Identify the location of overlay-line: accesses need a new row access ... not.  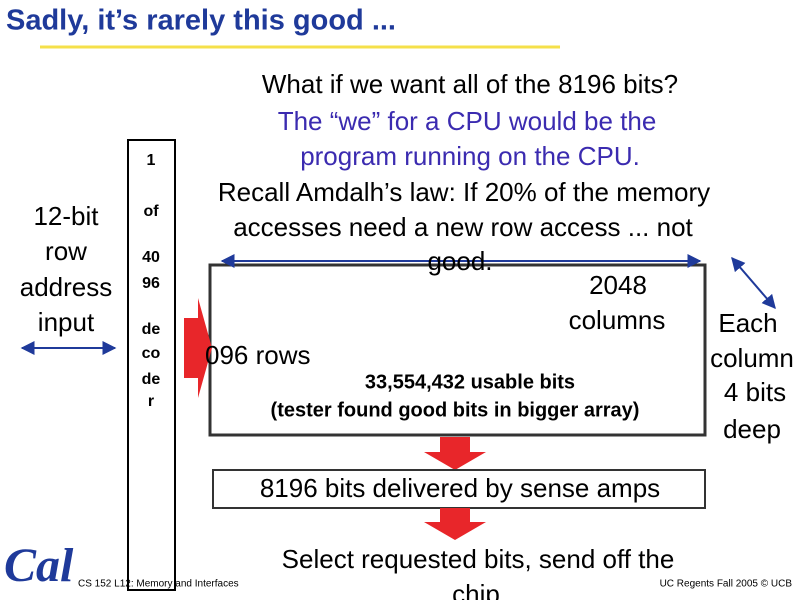
(463, 227).